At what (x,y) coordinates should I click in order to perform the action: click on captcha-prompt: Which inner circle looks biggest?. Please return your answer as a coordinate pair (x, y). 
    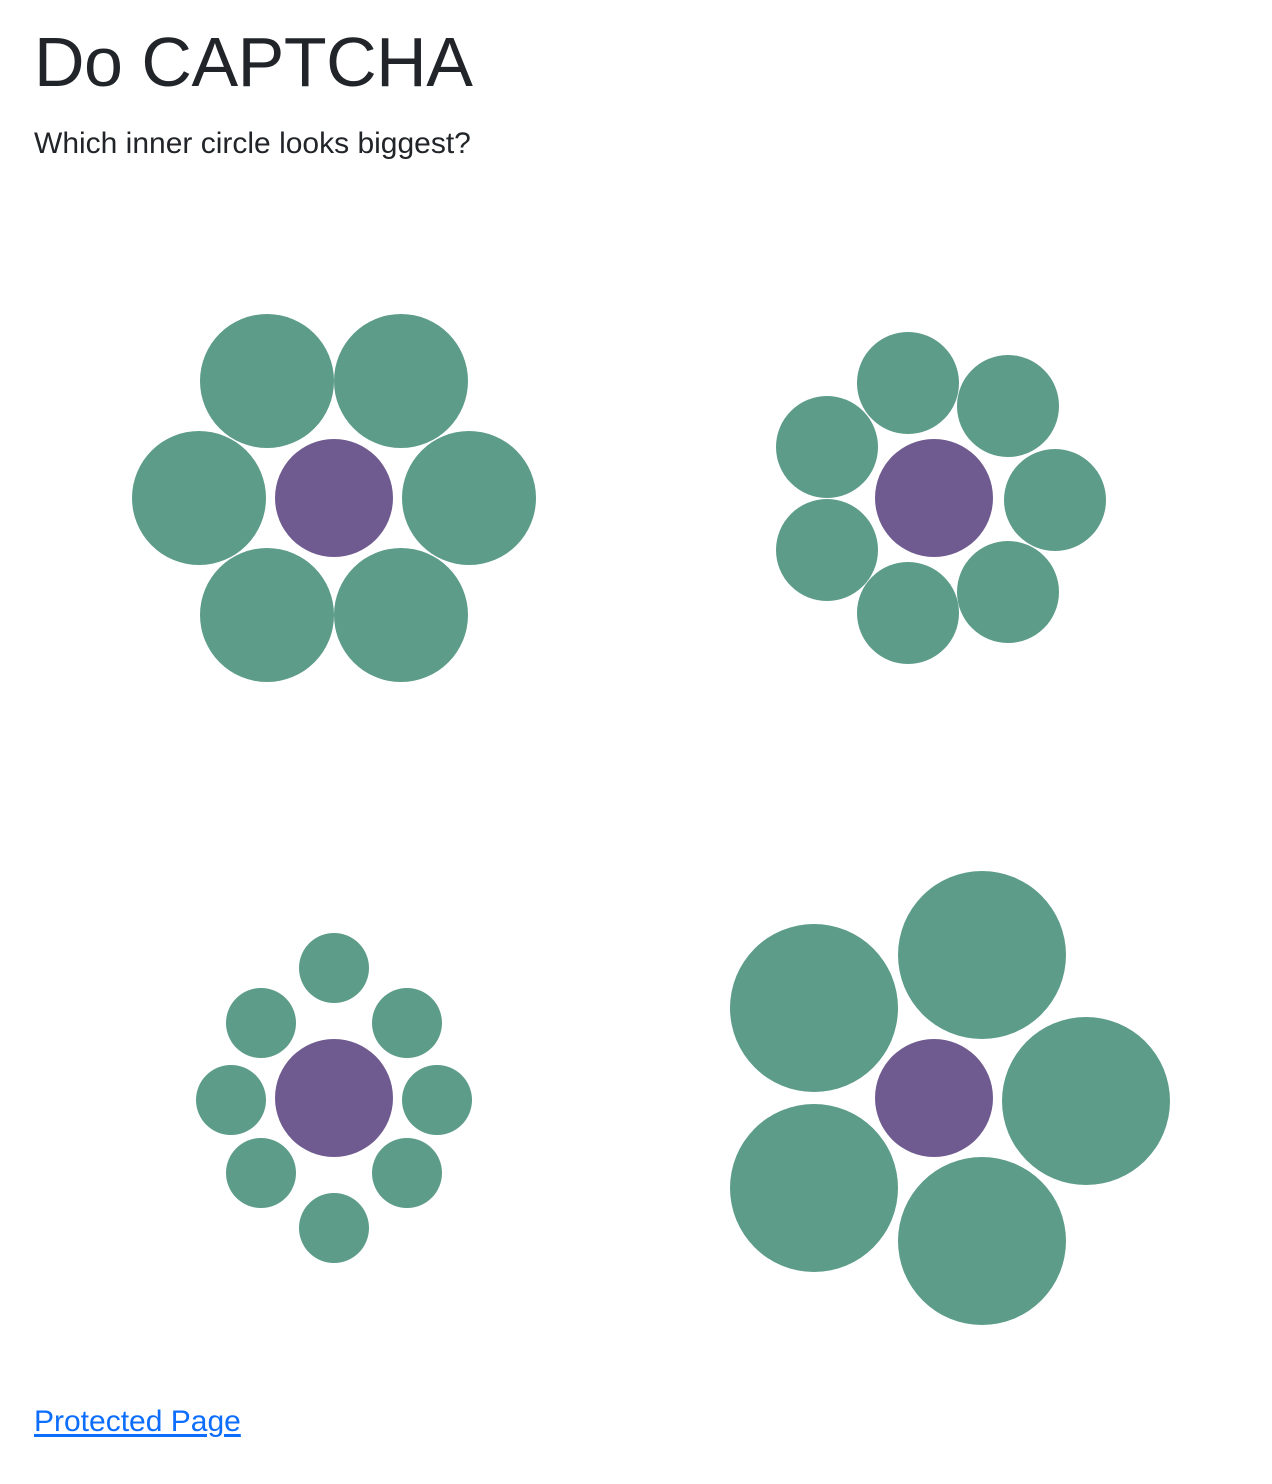
    Looking at the image, I should click on (252, 143).